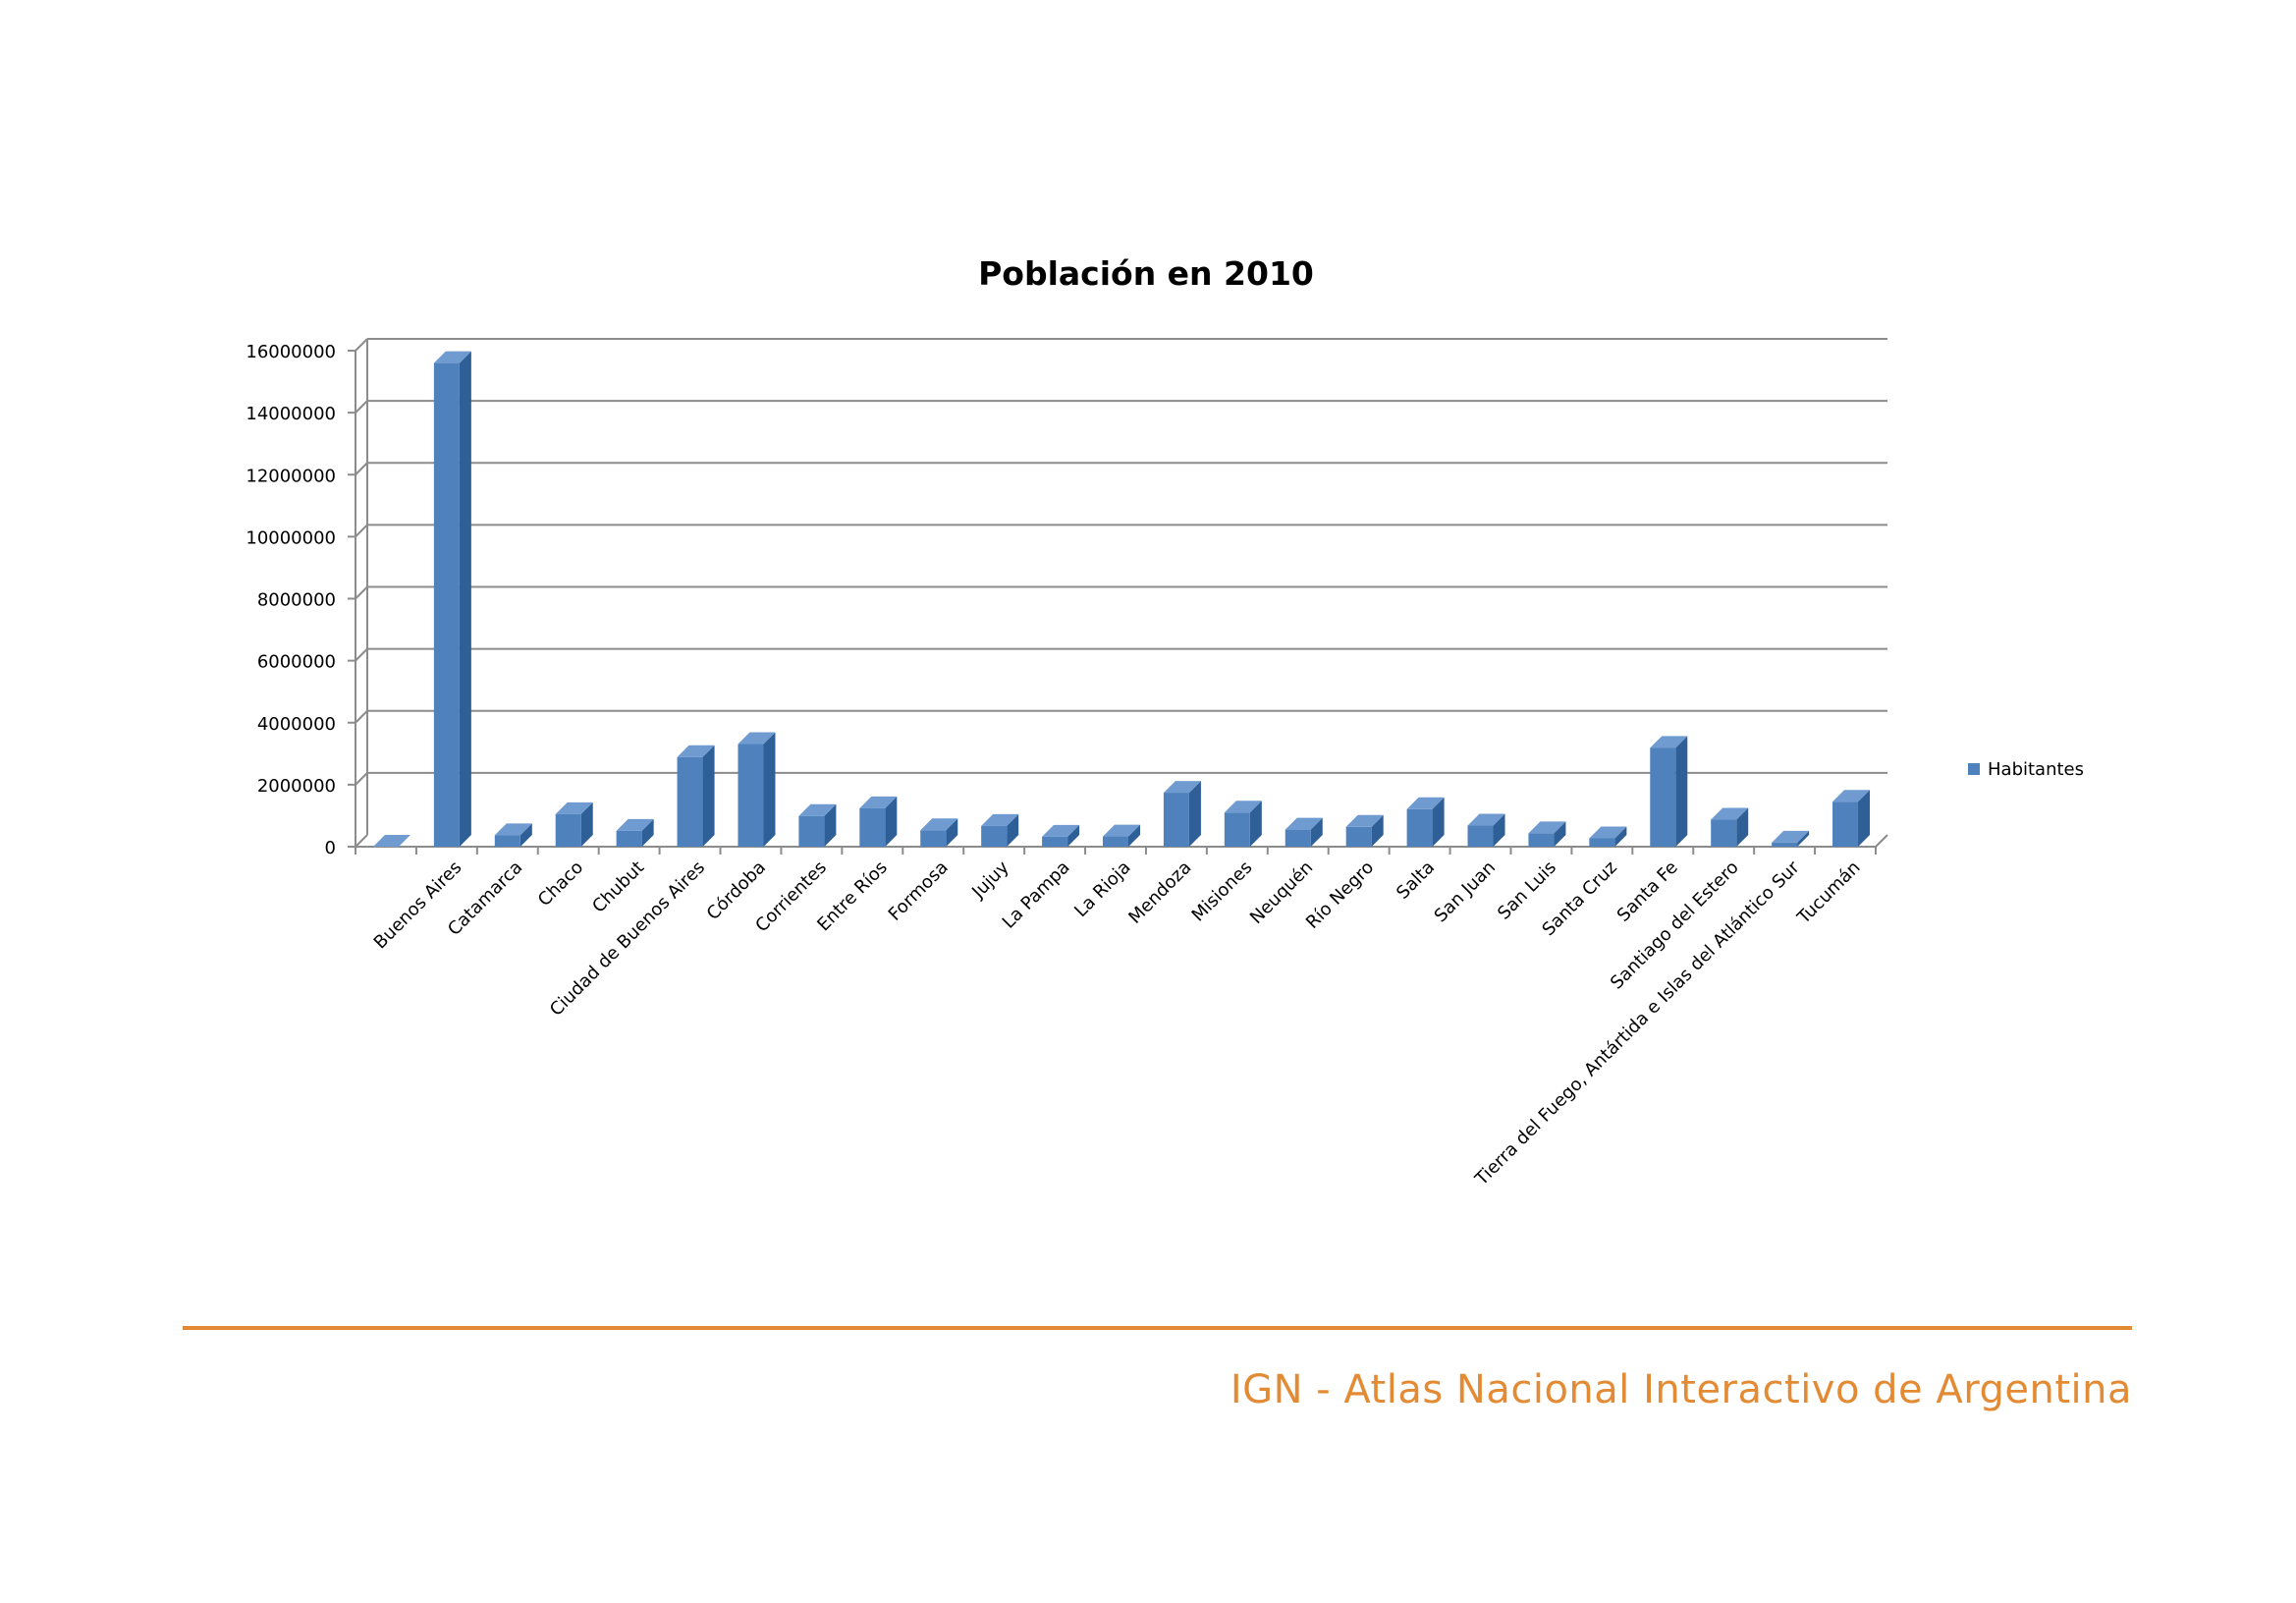 The width and height of the screenshot is (2296, 1603). Describe the element at coordinates (2036, 769) in the screenshot. I see `legend-label: Habitantes` at that location.